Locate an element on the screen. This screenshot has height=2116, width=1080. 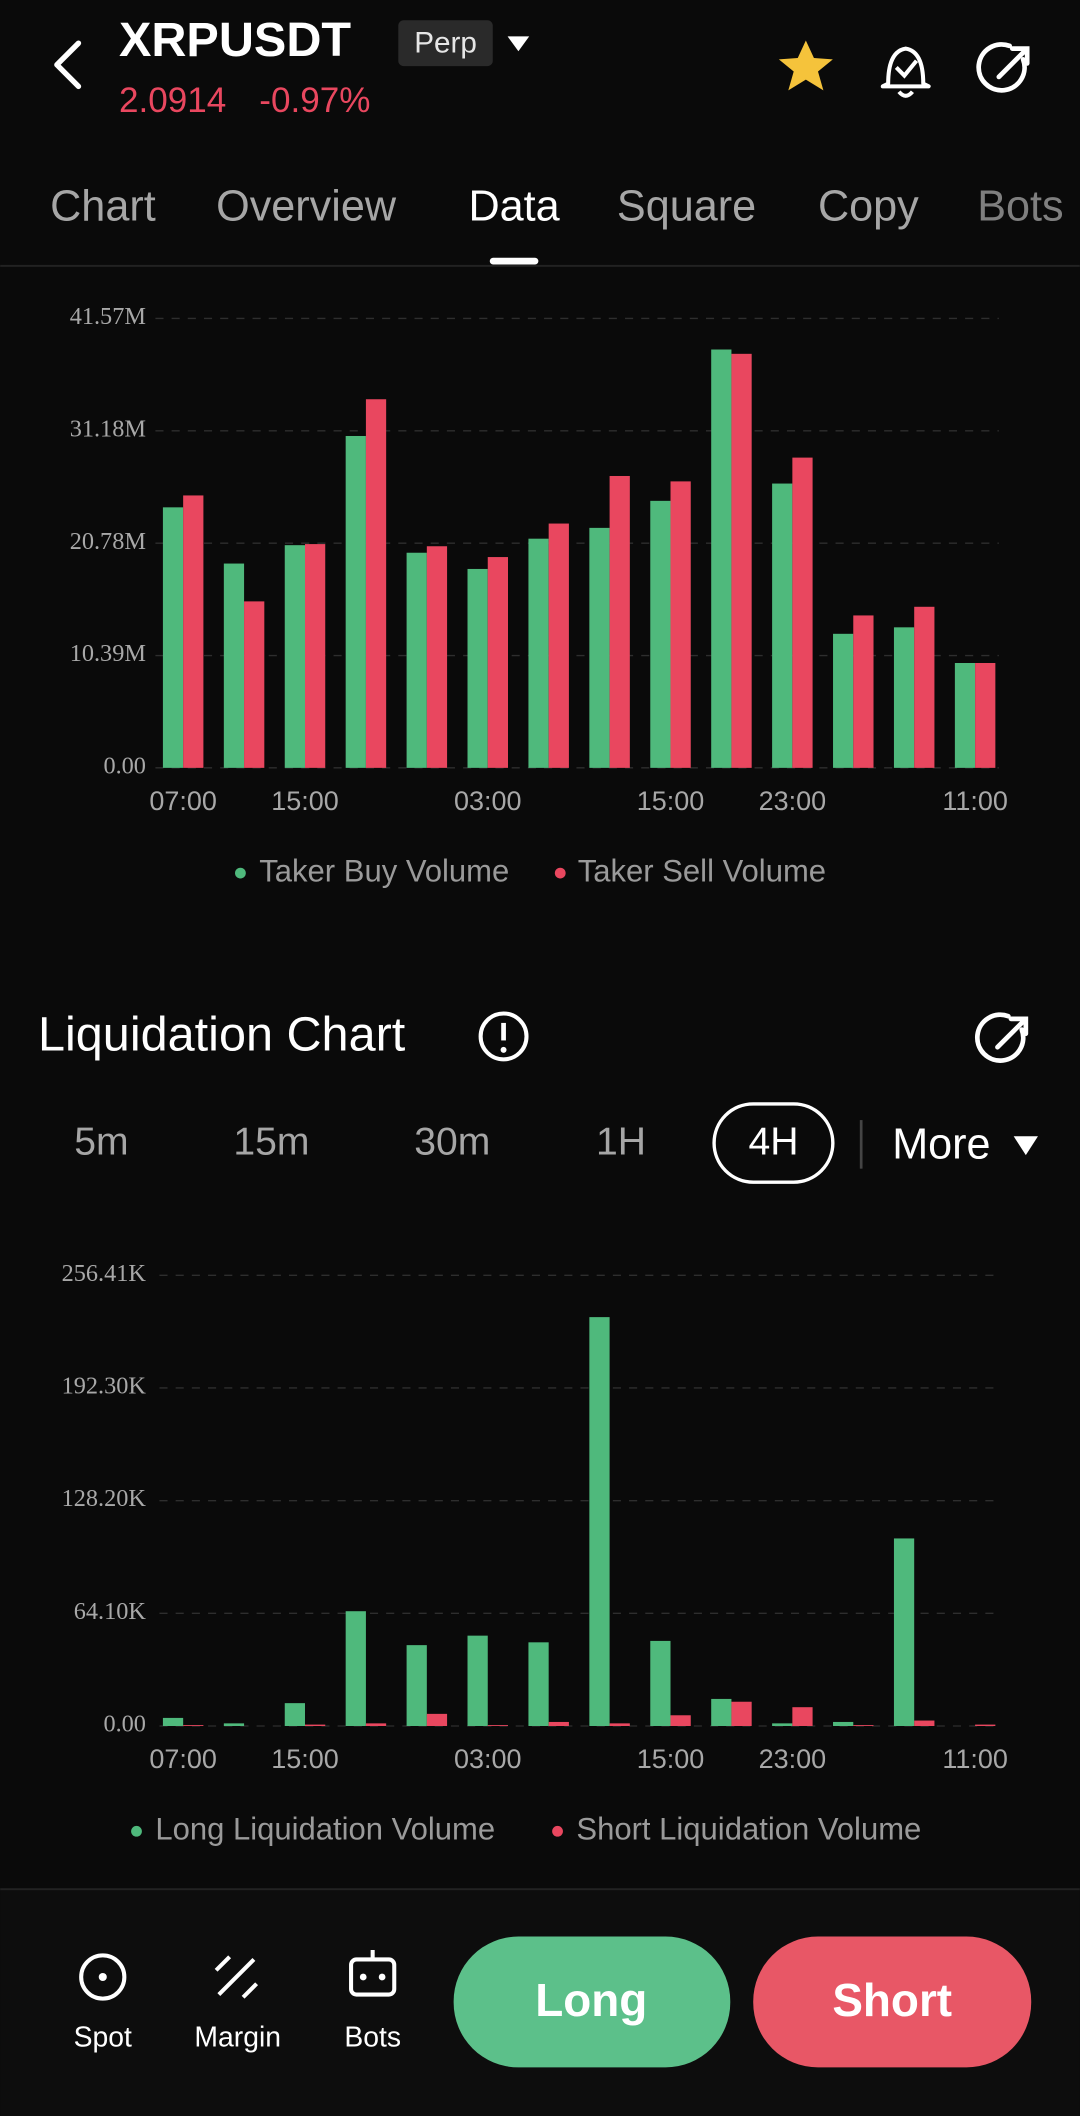
y-tick-label: 0.00 is located at coordinates (124, 1724).